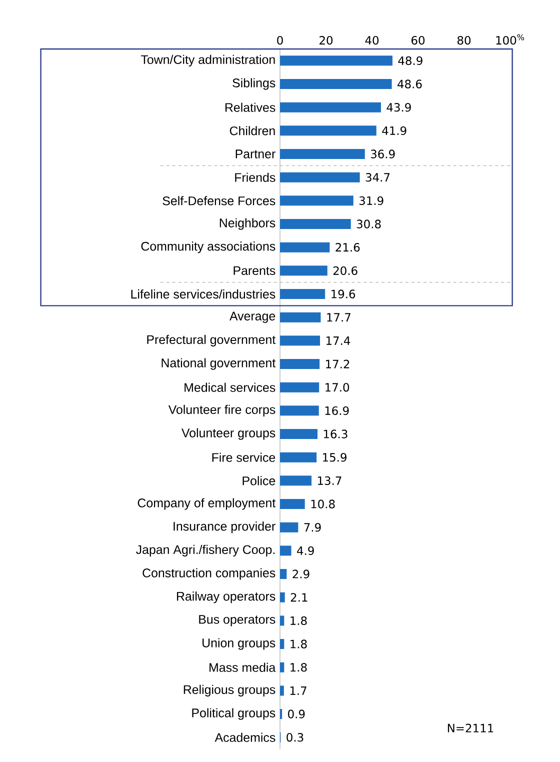 This screenshot has width=560, height=762. What do you see at coordinates (312, 527) in the screenshot?
I see `data-label: 7.9` at bounding box center [312, 527].